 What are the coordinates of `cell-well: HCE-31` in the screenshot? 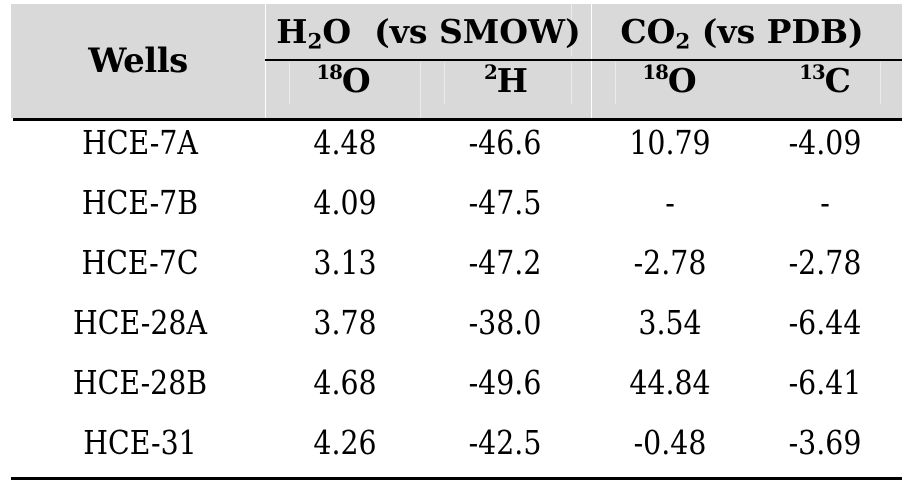 It's located at (140, 442).